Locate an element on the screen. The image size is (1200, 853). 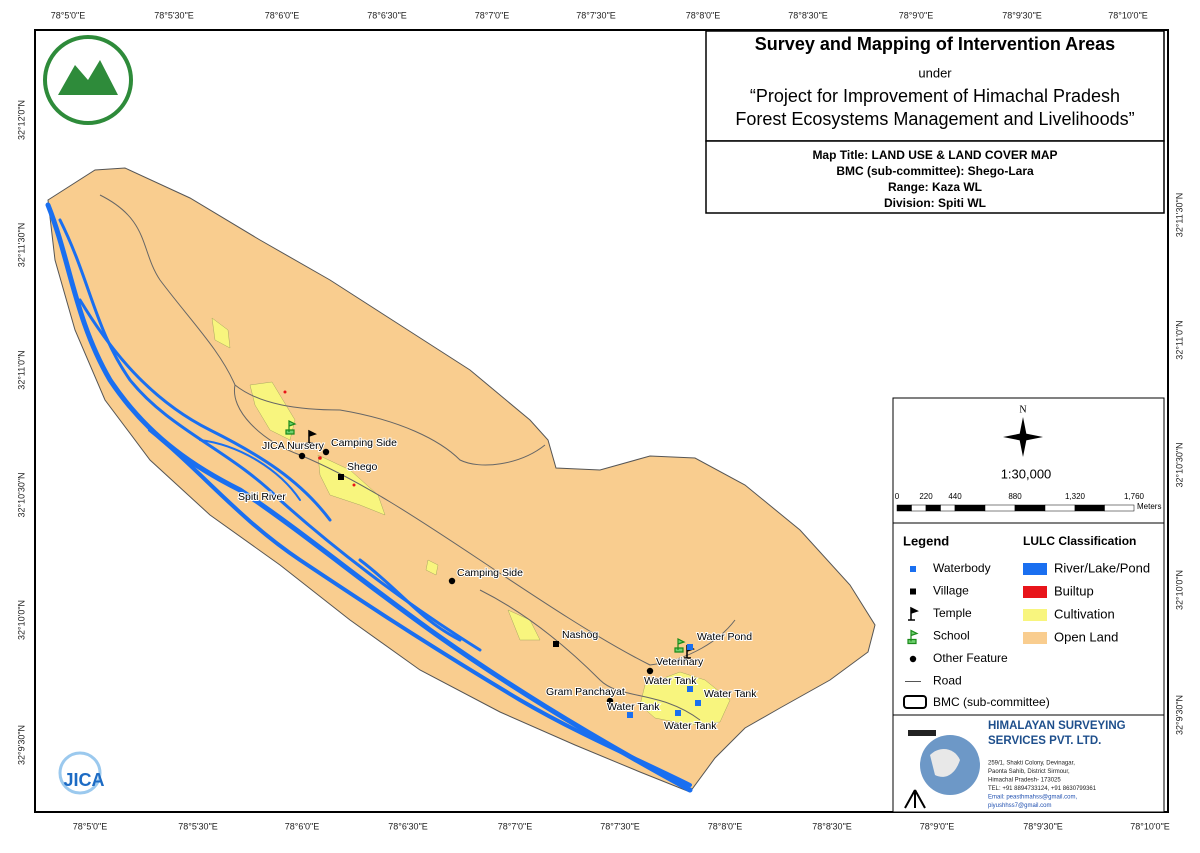
place-label: Veterinary is located at coordinates (680, 662).